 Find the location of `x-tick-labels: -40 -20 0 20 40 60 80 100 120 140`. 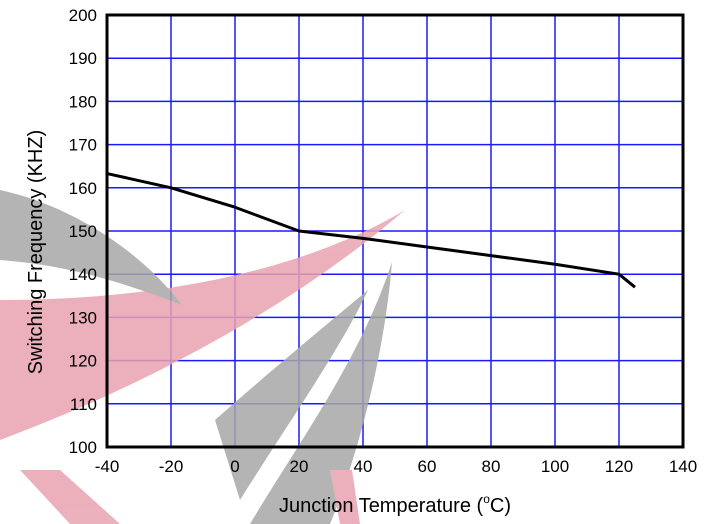

x-tick-labels: -40 -20 0 20 40 60 80 100 120 140 is located at coordinates (396, 466).